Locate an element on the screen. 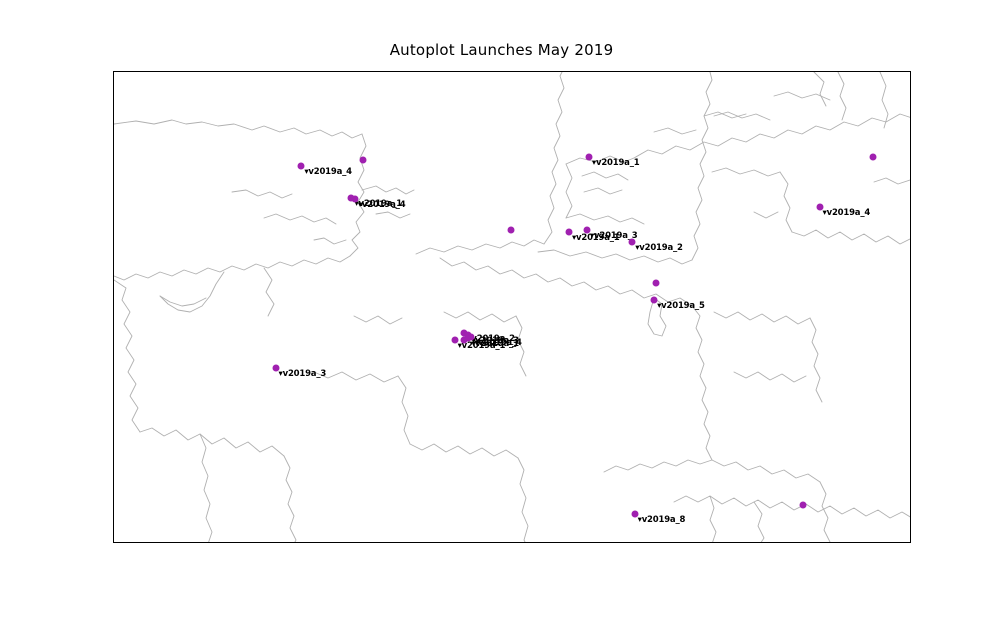 The image size is (1003, 633). chart-title: Autoplot Launches May 2019 is located at coordinates (501, 50).